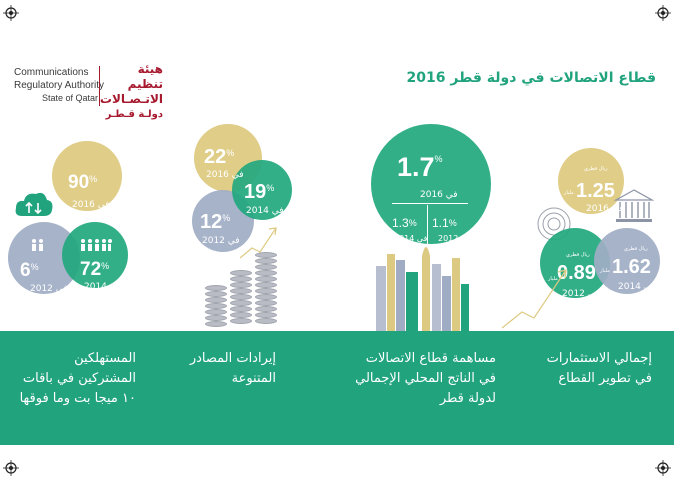 This screenshot has width=674, height=485. Describe the element at coordinates (225, 175) in the screenshot. I see `revenue-year-2016: في 2016` at that location.